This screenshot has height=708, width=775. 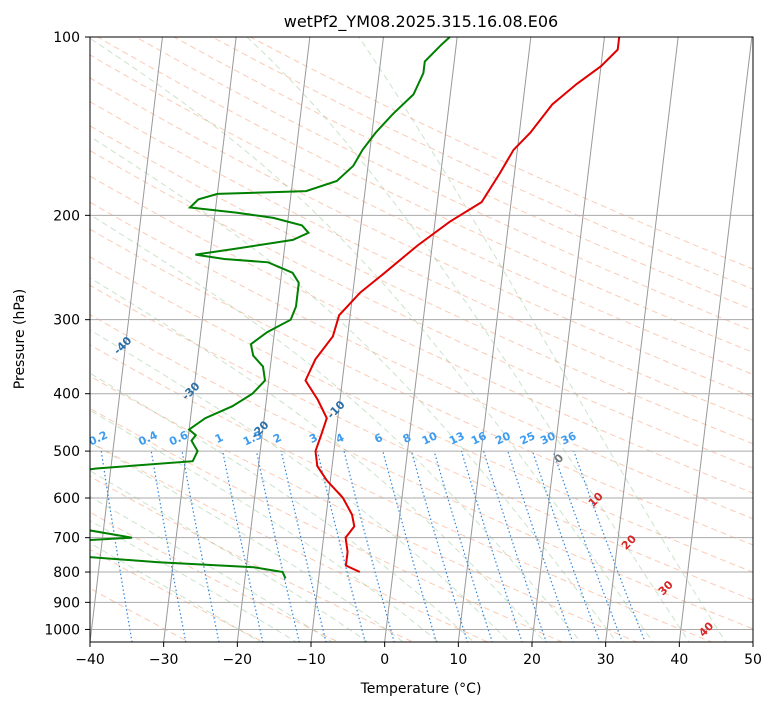 What do you see at coordinates (527, 438) in the screenshot?
I see `mixing-ratio-label: 25` at bounding box center [527, 438].